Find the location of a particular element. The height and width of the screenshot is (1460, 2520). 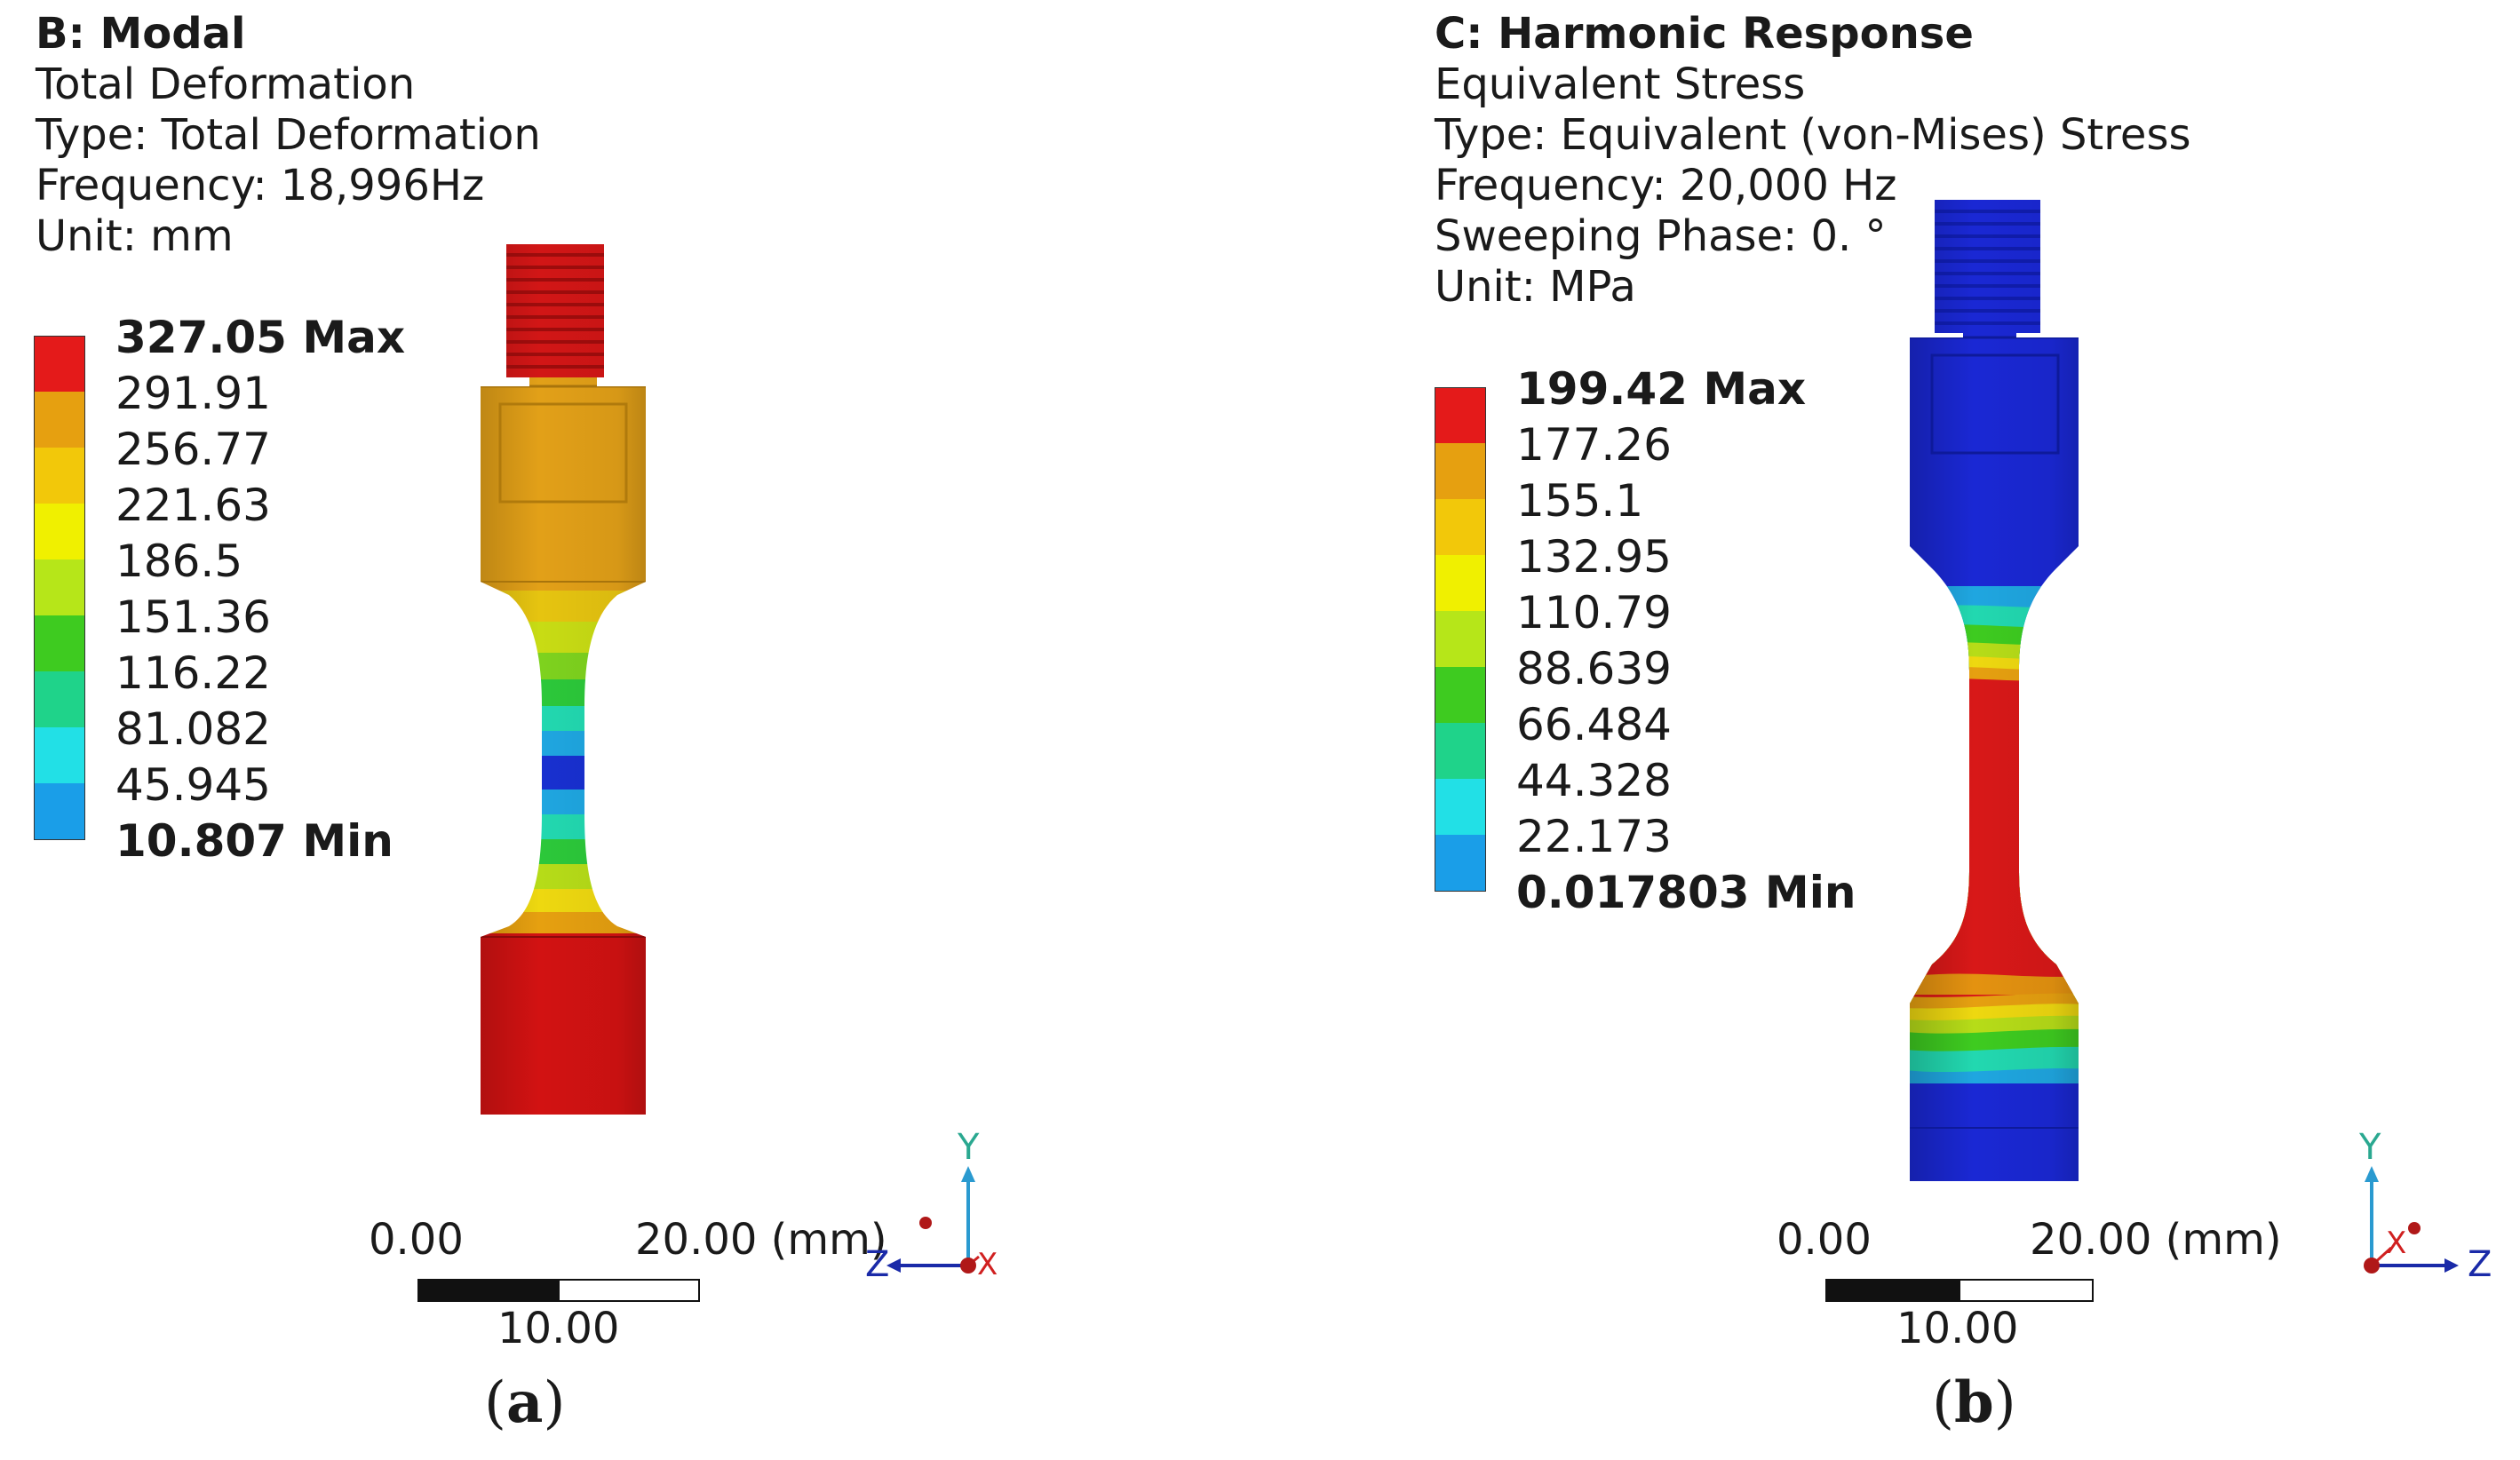

result-phase: Sweeping Phase: 0. ° is located at coordinates (1661, 236).